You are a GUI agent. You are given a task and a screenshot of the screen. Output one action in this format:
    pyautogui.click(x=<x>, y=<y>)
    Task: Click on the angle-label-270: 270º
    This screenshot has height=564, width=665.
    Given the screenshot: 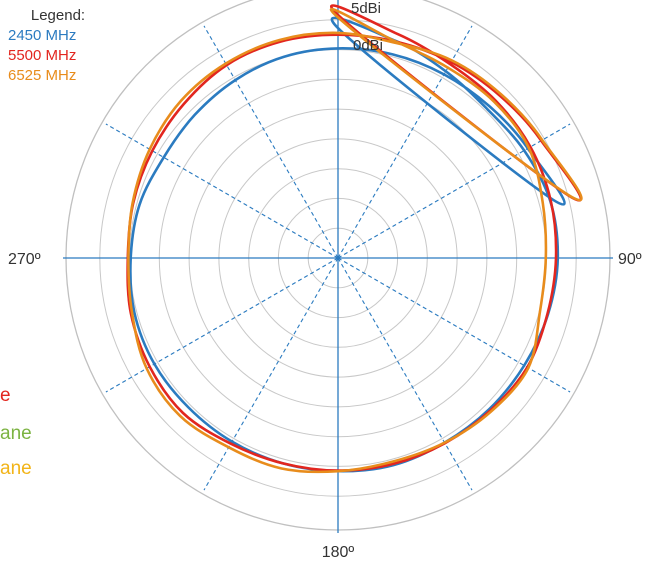 What is the action you would take?
    pyautogui.click(x=24, y=259)
    